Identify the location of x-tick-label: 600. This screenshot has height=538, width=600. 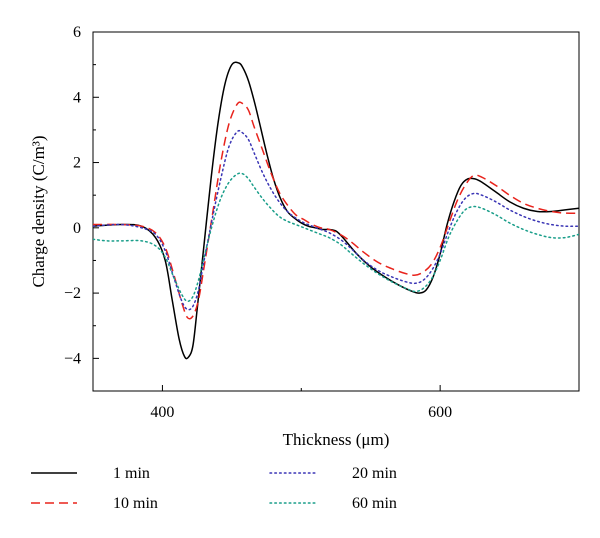
(440, 412).